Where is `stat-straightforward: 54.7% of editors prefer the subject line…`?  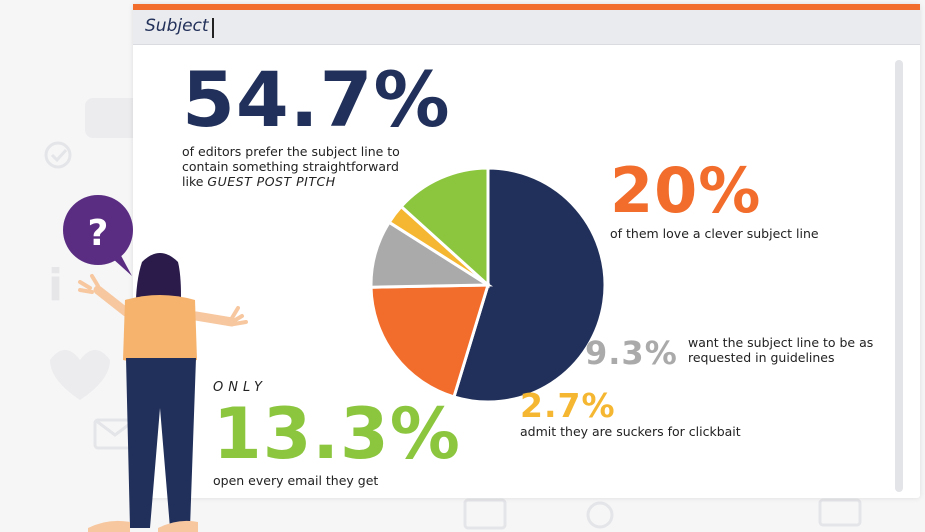 stat-straightforward: 54.7% of editors prefer the subject line… is located at coordinates (316, 122).